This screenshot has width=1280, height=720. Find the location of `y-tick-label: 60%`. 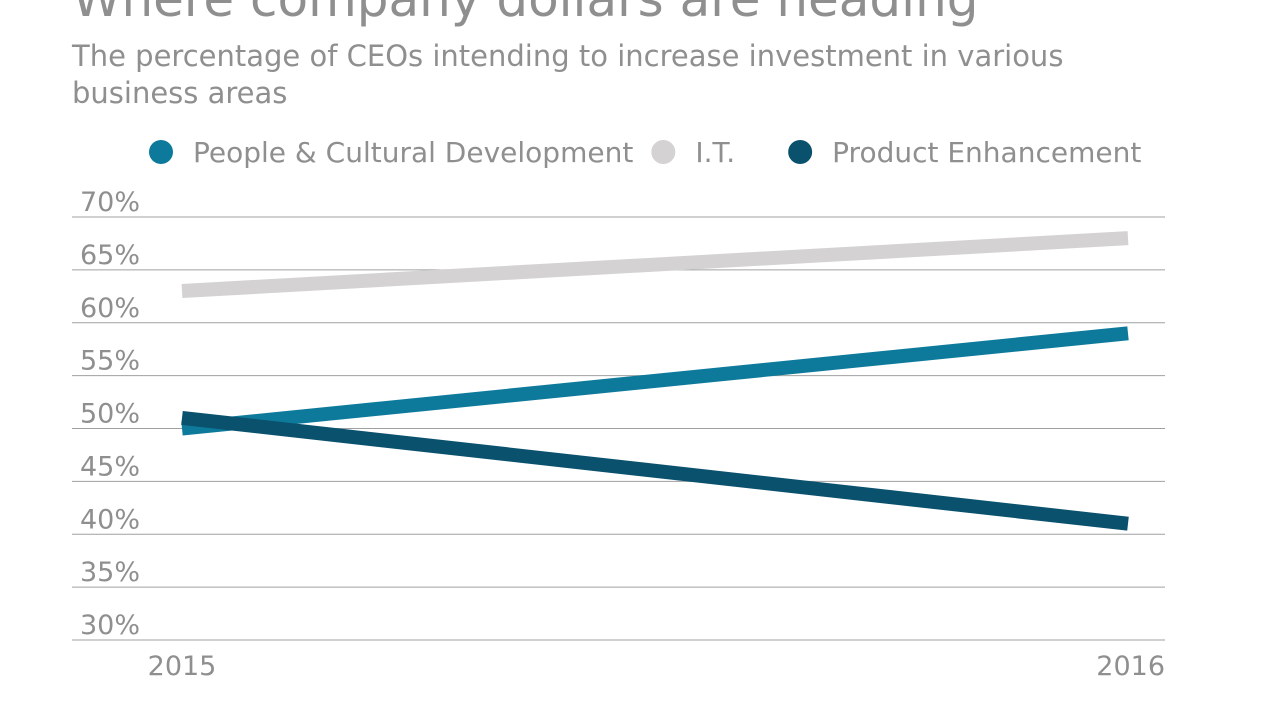

y-tick-label: 60% is located at coordinates (110, 308).